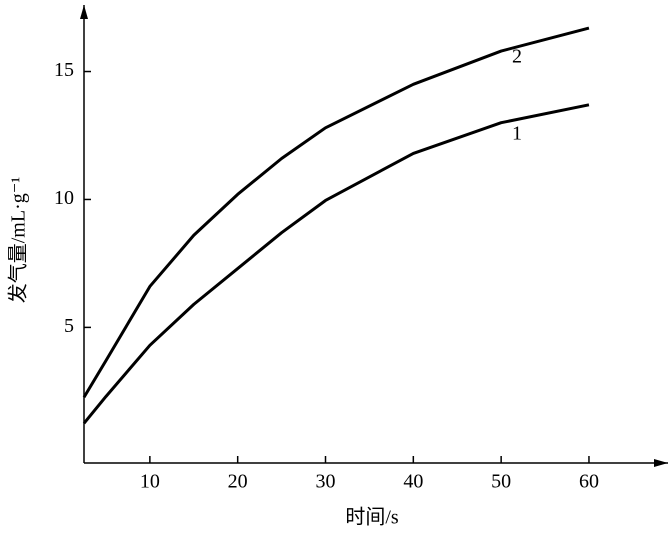  What do you see at coordinates (517, 57) in the screenshot?
I see `series-label: 2` at bounding box center [517, 57].